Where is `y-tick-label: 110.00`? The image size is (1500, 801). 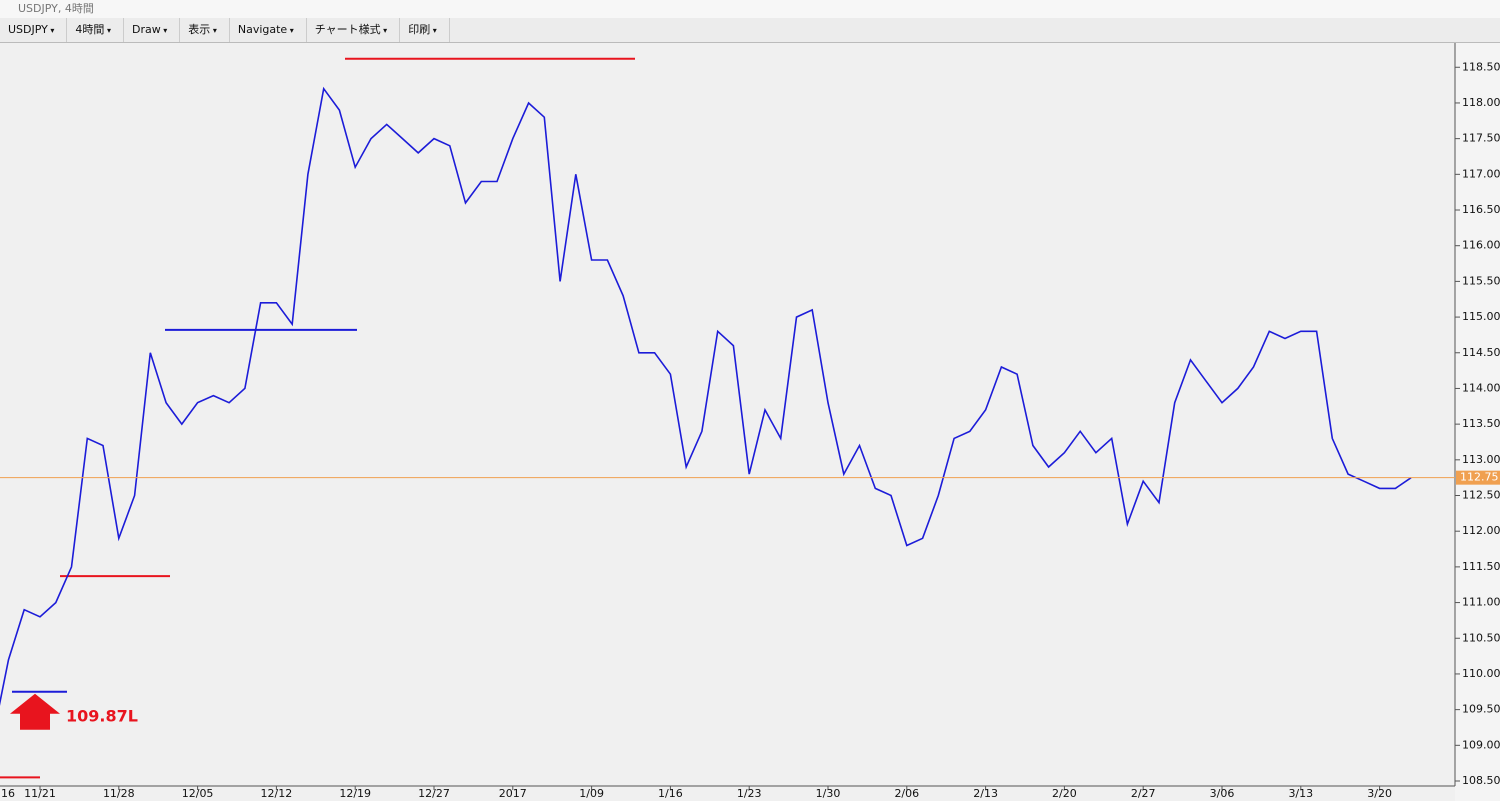 y-tick-label: 110.00 is located at coordinates (1481, 673).